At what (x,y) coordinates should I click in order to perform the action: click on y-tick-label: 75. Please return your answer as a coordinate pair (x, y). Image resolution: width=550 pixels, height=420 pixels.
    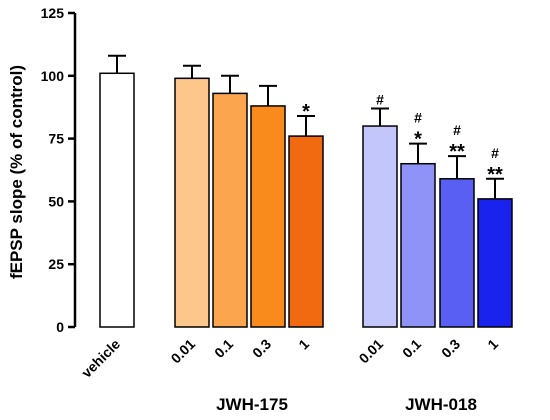
    Looking at the image, I should click on (56, 139).